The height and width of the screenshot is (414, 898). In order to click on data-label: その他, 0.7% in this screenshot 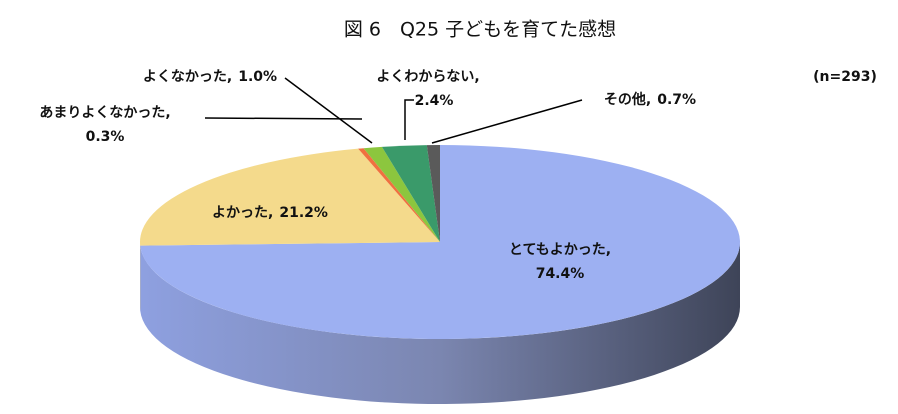, I will do `click(650, 99)`.